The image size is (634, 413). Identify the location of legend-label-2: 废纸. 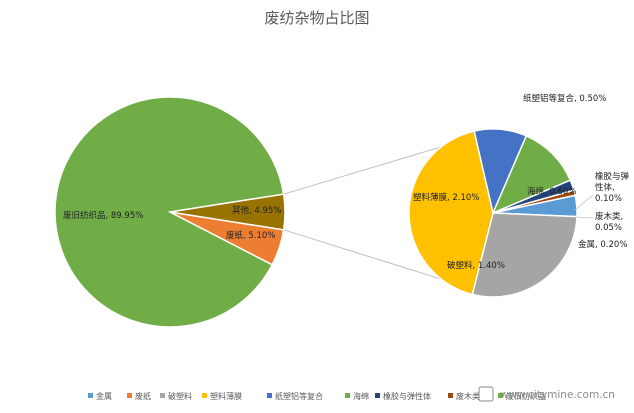
(143, 396).